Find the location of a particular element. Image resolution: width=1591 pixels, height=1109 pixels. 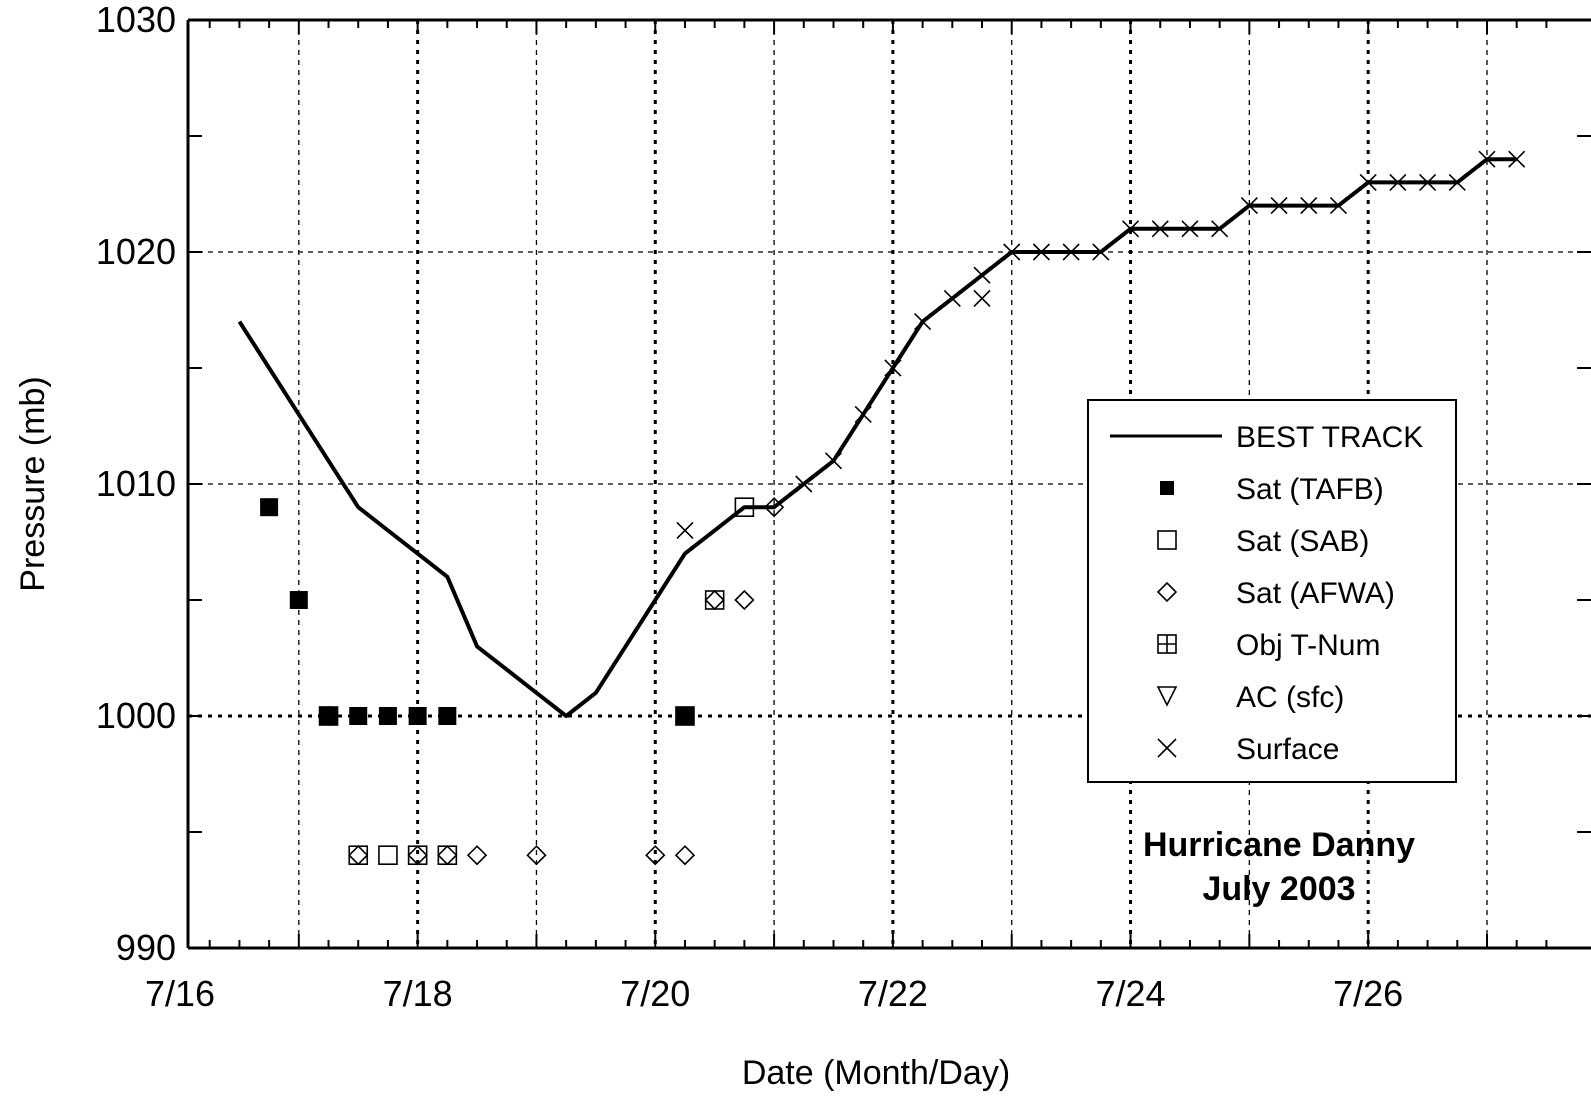

x-axis-title: Date (Month/Day) is located at coordinates (876, 1073).